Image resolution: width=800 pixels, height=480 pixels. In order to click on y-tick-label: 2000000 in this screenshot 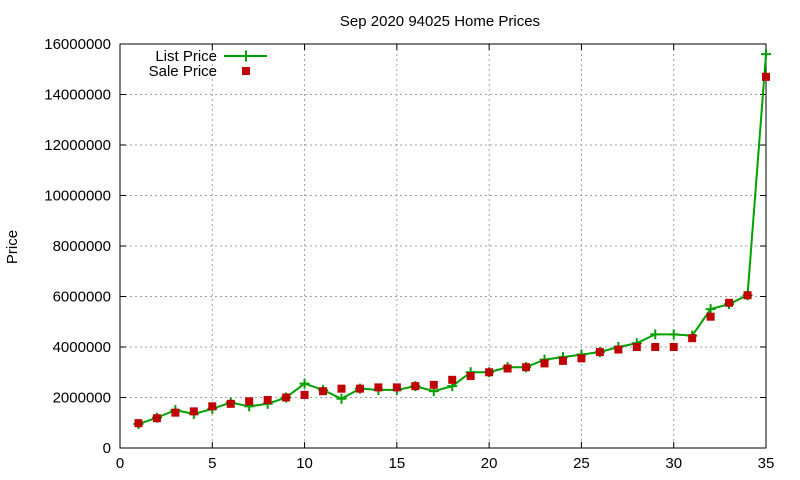, I will do `click(82, 398)`.